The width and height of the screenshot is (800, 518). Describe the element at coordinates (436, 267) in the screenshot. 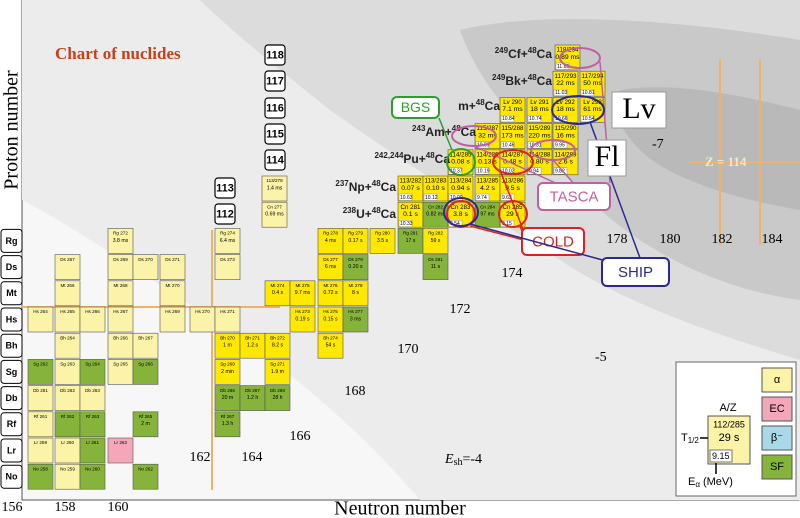

I see `half-life: 11 s` at that location.